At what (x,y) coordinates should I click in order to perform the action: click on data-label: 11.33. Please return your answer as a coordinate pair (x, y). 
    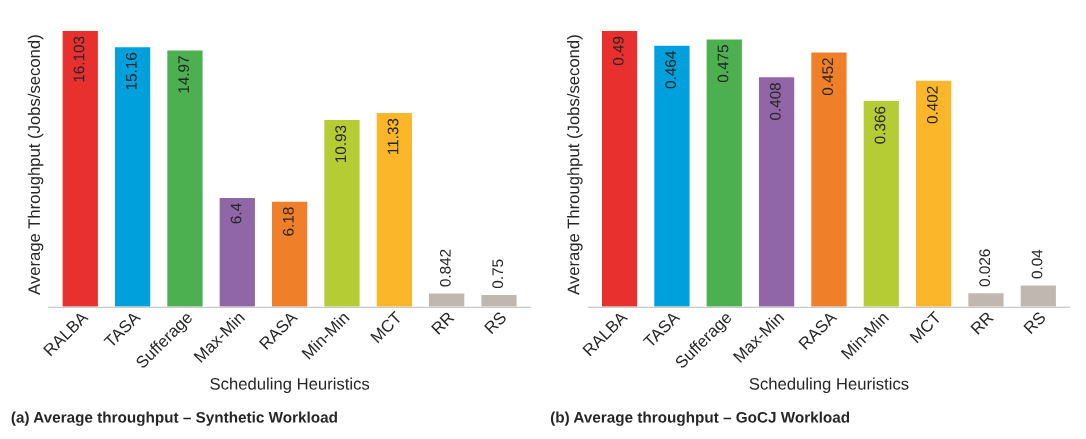
    Looking at the image, I should click on (393, 136).